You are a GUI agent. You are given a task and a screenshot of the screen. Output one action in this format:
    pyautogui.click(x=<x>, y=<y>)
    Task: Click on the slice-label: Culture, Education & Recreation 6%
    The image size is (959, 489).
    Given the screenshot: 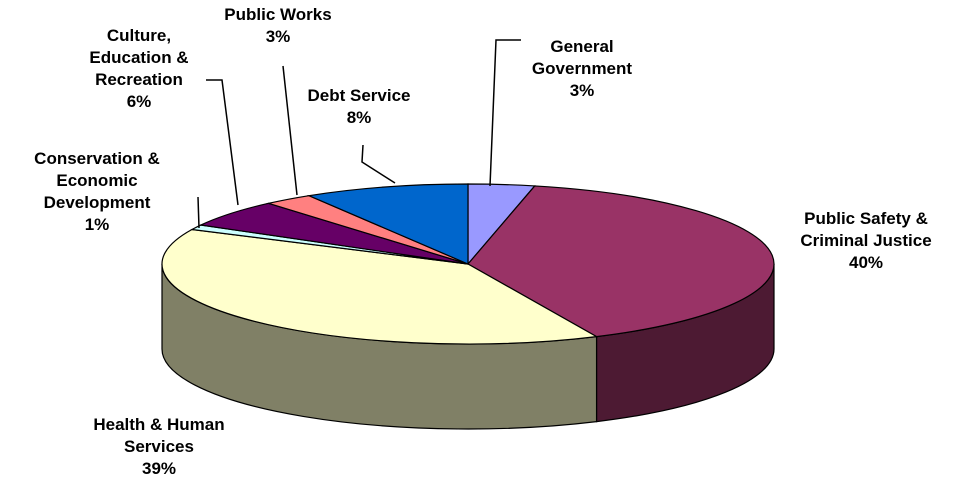 What is the action you would take?
    pyautogui.click(x=138, y=68)
    